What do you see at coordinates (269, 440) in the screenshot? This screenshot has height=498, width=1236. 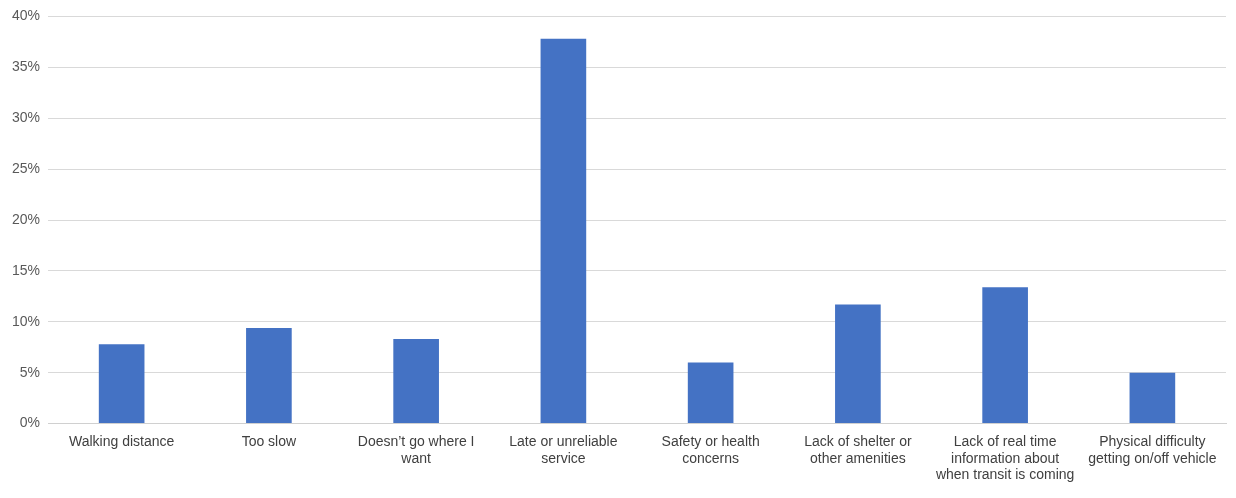 I see `x-tick-label: Too slow` at bounding box center [269, 440].